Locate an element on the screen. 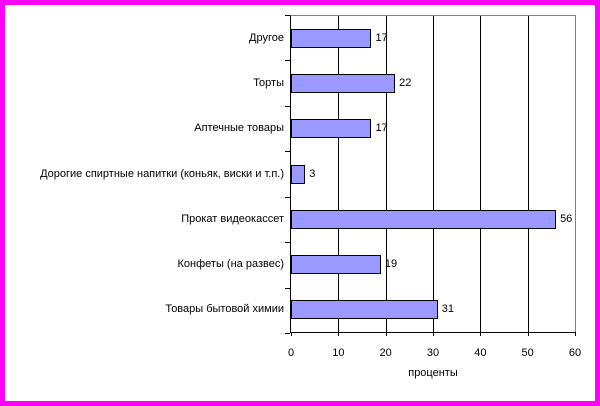 The image size is (600, 406). x-axis-title: проценты is located at coordinates (433, 373).